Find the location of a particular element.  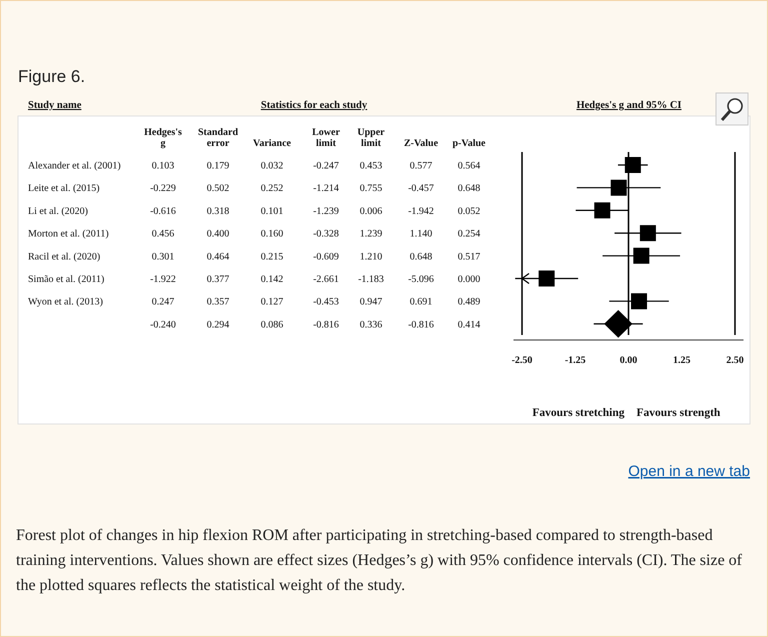

data-label: 0.006 is located at coordinates (371, 211).